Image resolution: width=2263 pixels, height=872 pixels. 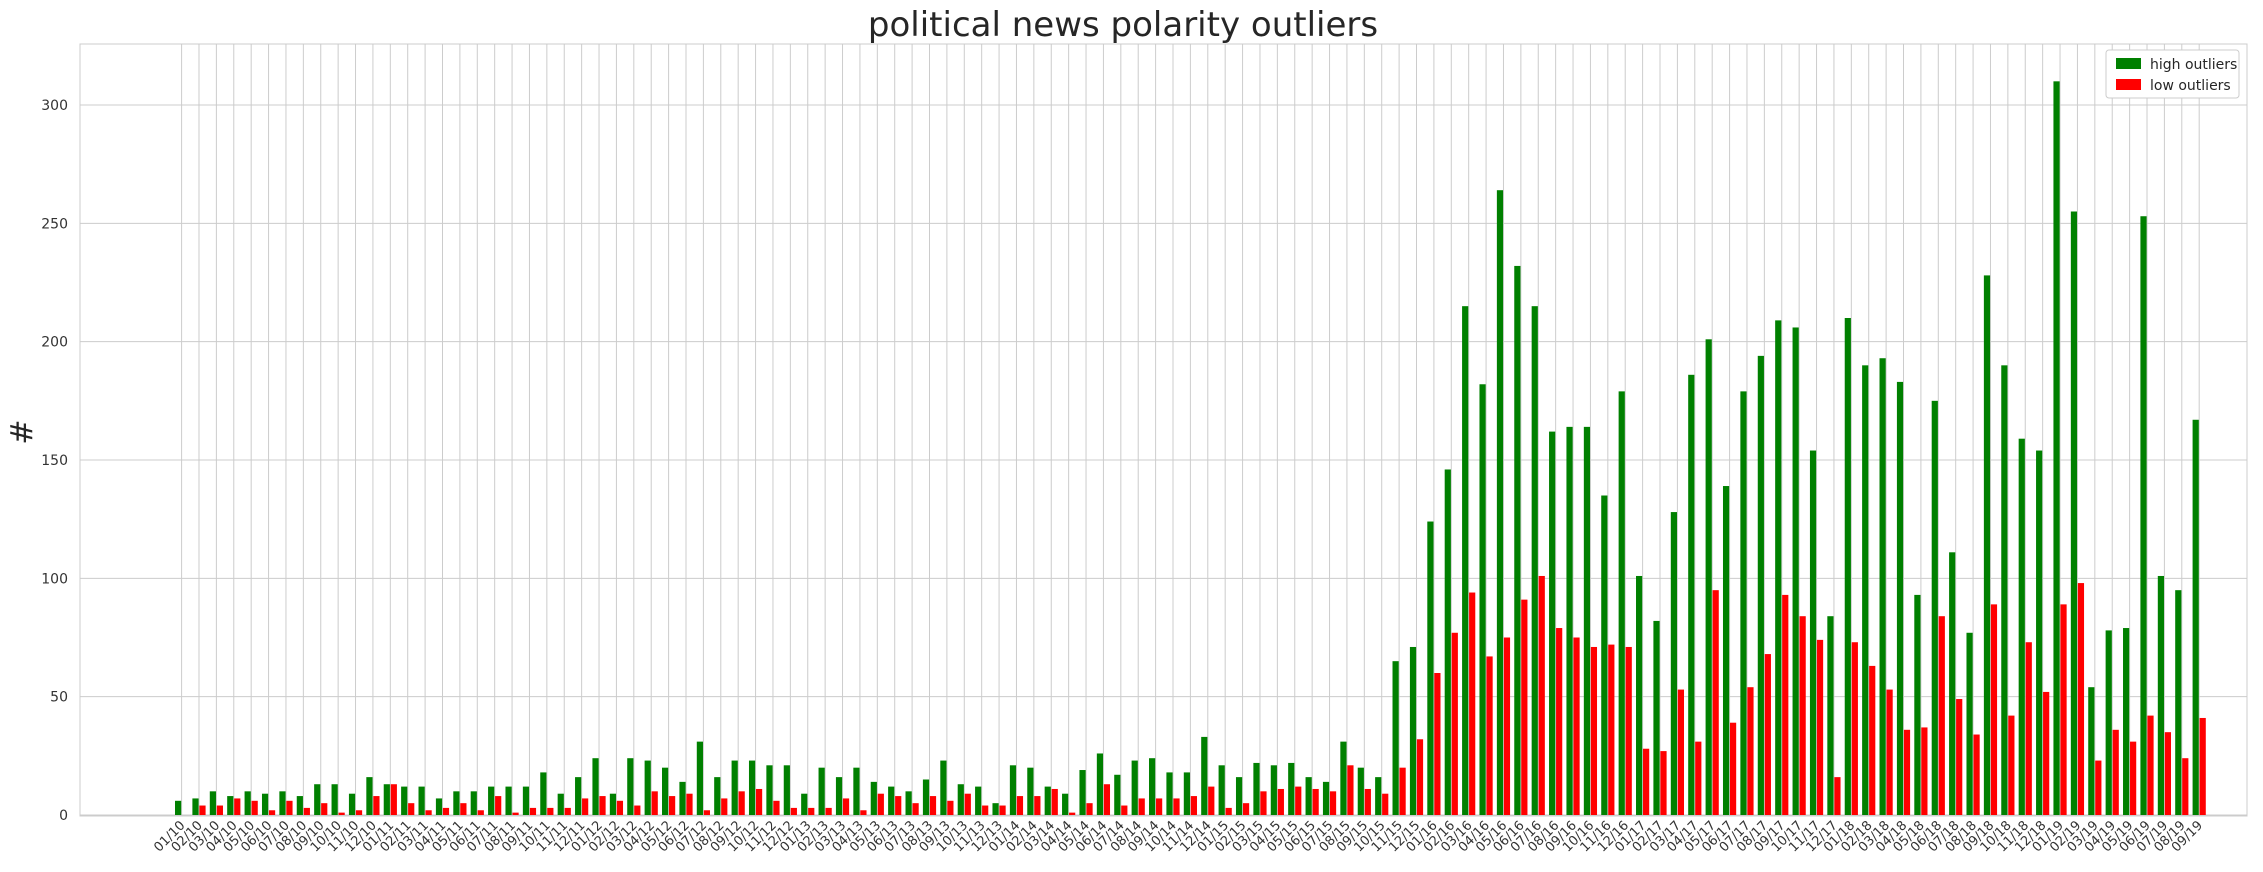 What do you see at coordinates (1123, 25) in the screenshot?
I see `chart-title: political news polarity outliers` at bounding box center [1123, 25].